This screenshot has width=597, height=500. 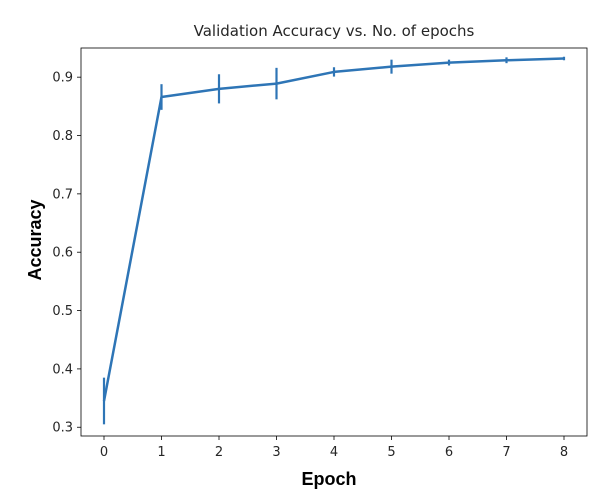 What do you see at coordinates (449, 452) in the screenshot?
I see `x-tick-label: 6` at bounding box center [449, 452].